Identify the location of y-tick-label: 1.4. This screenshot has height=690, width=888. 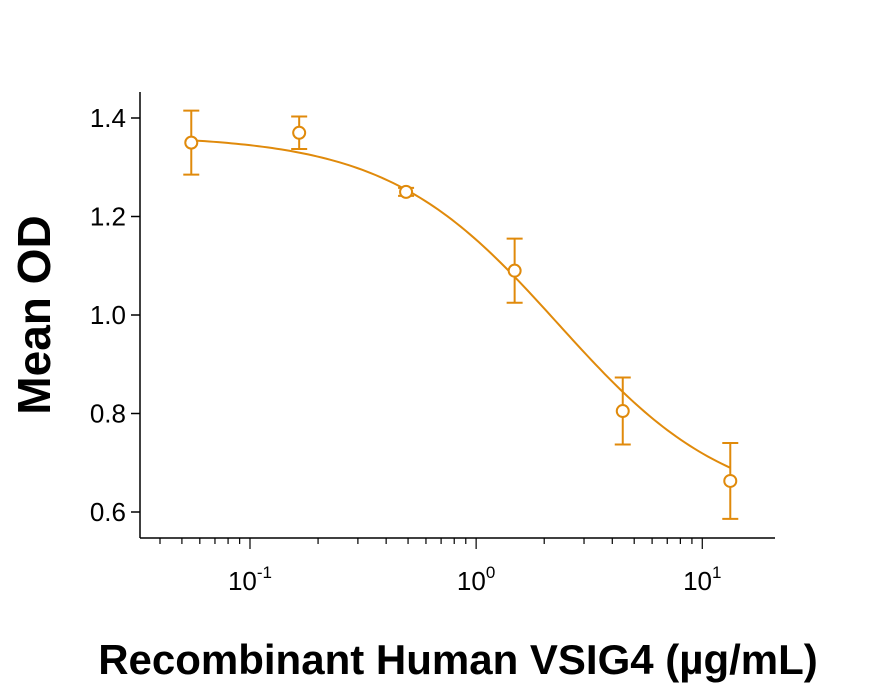
(108, 118).